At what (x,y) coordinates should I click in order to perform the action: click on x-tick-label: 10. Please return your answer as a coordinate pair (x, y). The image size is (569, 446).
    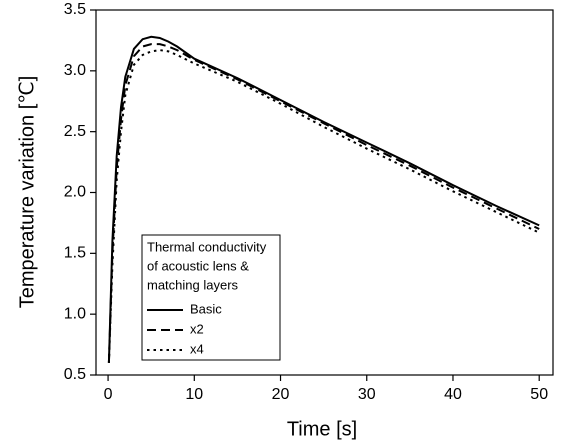
    Looking at the image, I should click on (194, 394).